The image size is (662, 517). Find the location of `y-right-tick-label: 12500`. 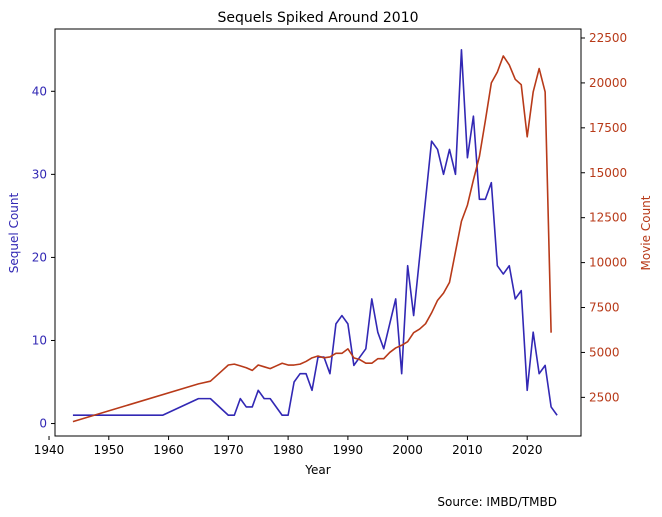

y-right-tick-label: 12500 is located at coordinates (608, 218).